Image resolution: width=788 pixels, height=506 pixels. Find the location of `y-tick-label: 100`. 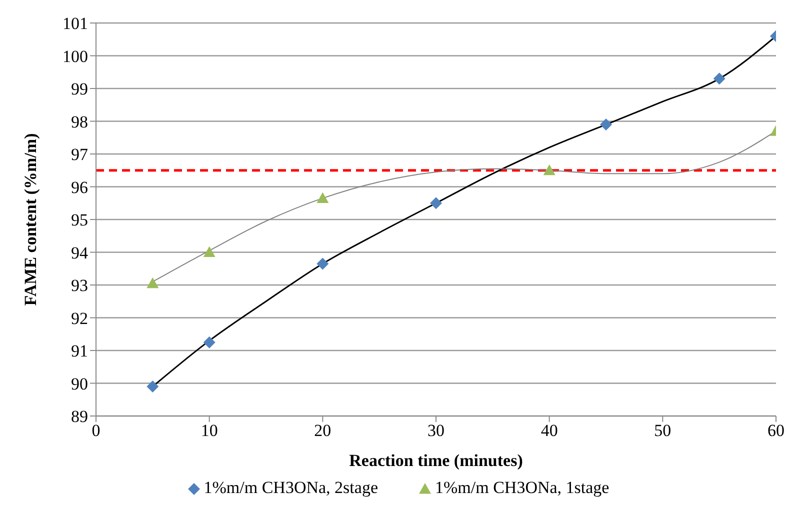

y-tick-label: 100 is located at coordinates (75, 56).